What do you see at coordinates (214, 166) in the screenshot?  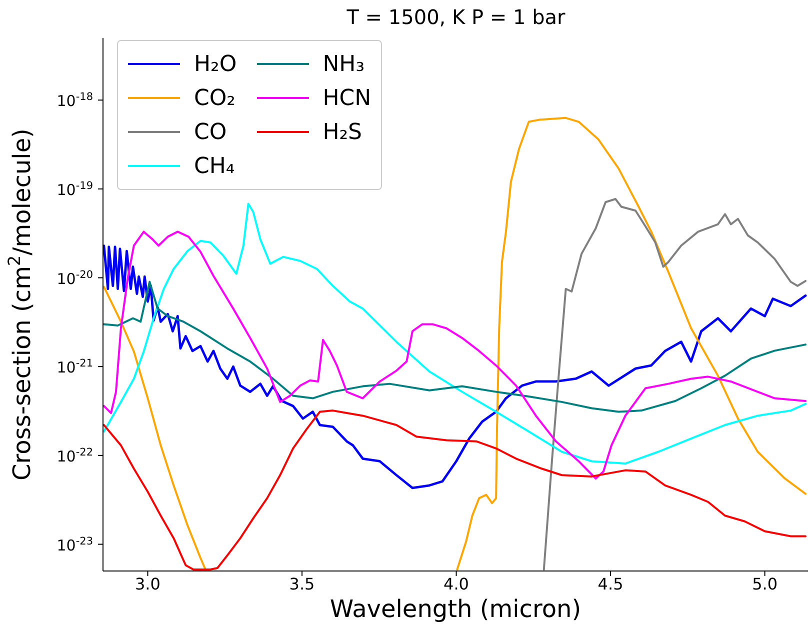 I see `legend-label: CH₄` at bounding box center [214, 166].